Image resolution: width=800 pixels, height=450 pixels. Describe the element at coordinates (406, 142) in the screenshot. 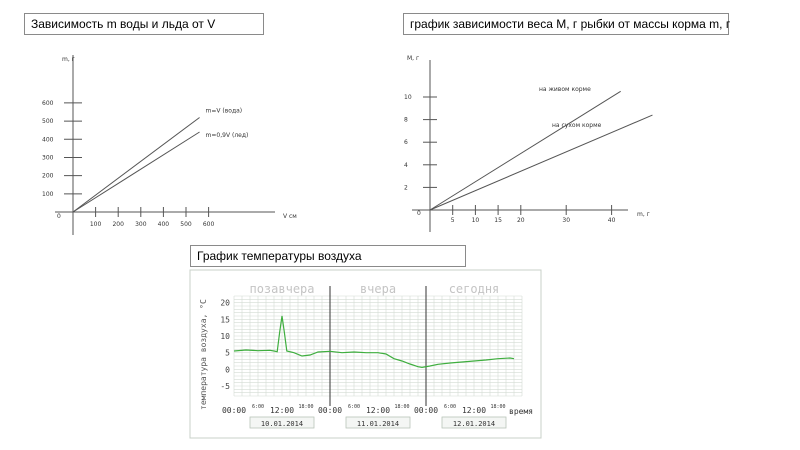

I see `chart2-y-tick-label: 6` at that location.